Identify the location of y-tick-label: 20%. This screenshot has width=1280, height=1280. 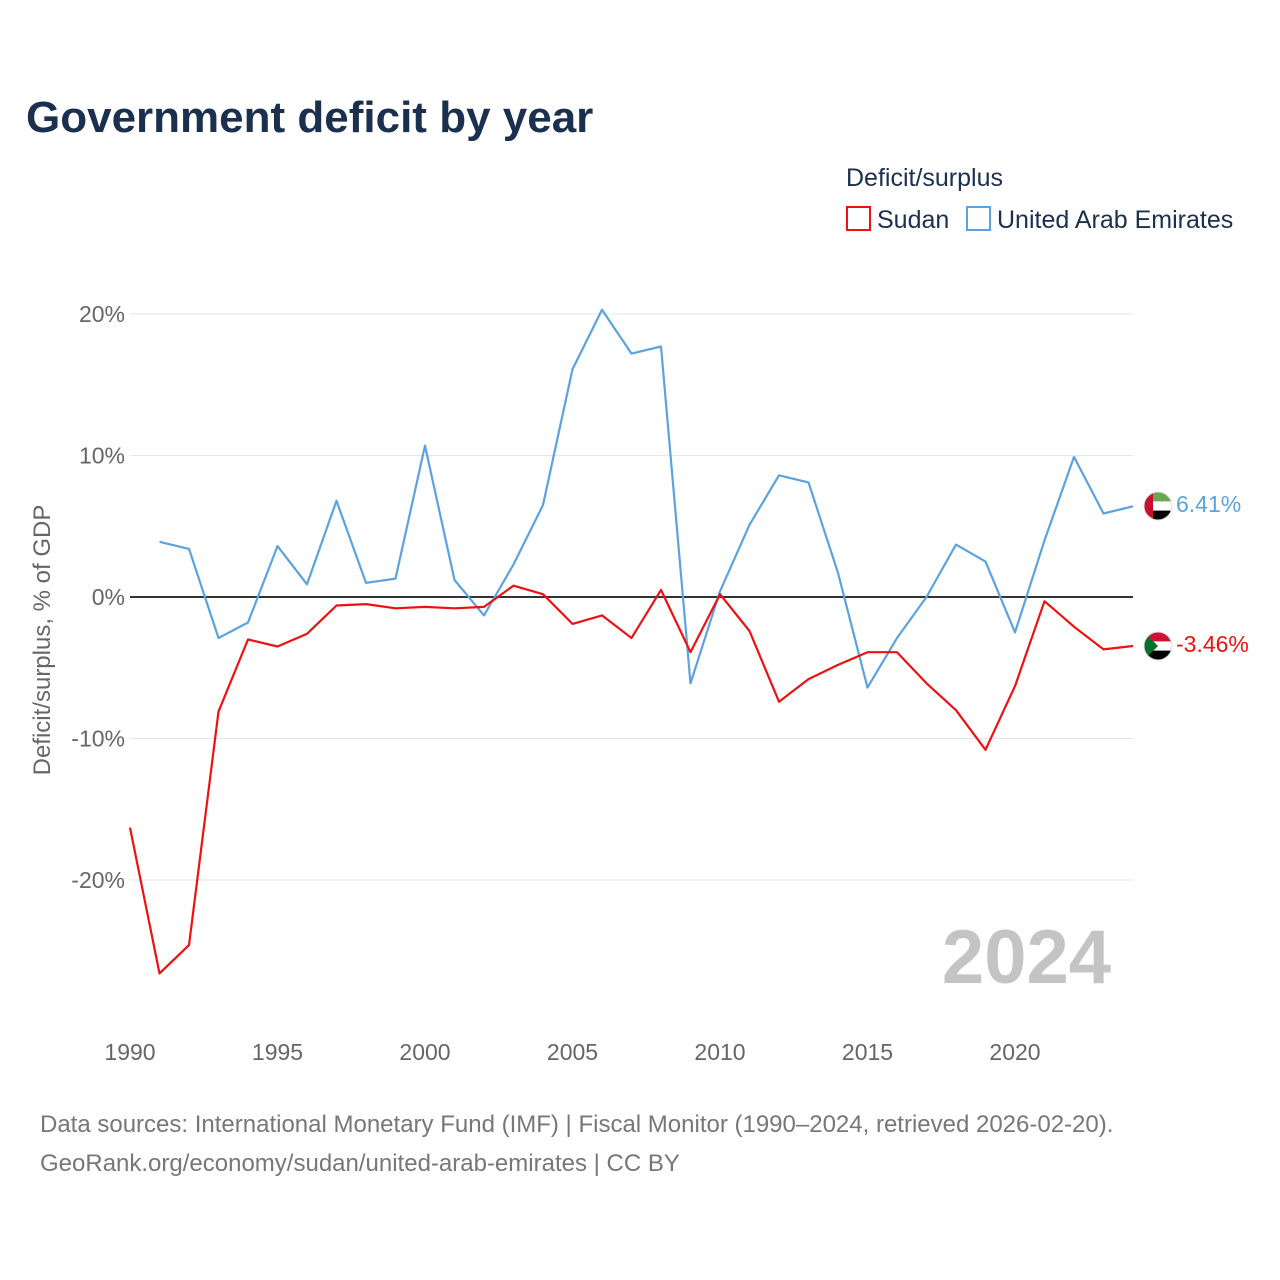
(102, 314).